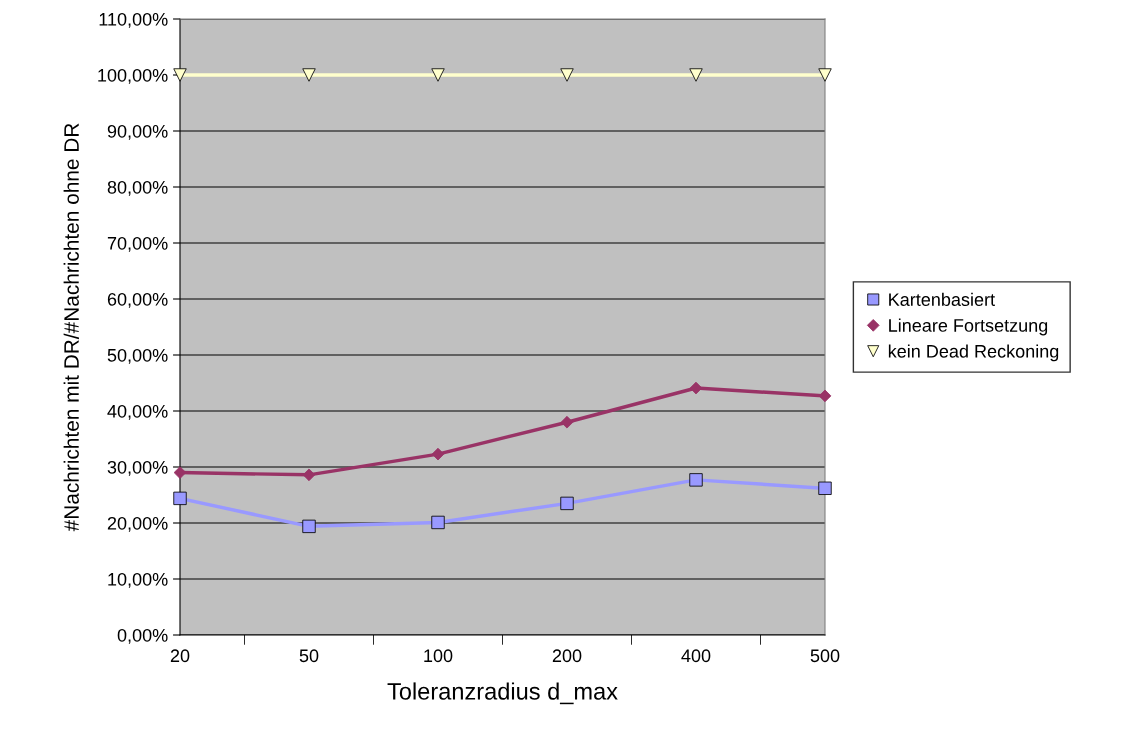  What do you see at coordinates (133, 20) in the screenshot?
I see `y-tick-label: 110,00%` at bounding box center [133, 20].